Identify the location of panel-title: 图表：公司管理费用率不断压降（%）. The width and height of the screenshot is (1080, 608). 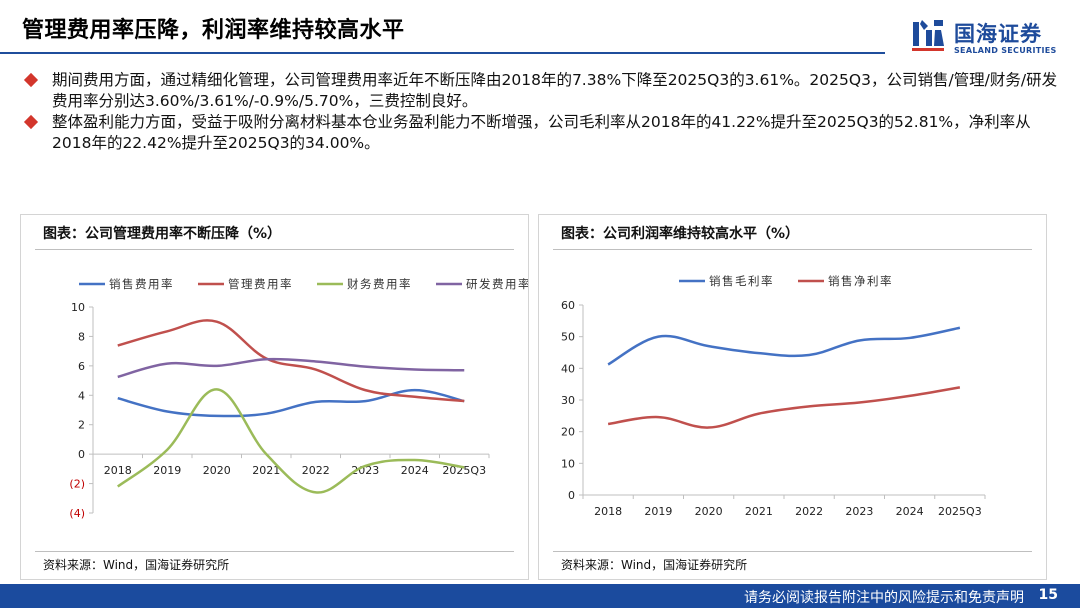
(162, 234).